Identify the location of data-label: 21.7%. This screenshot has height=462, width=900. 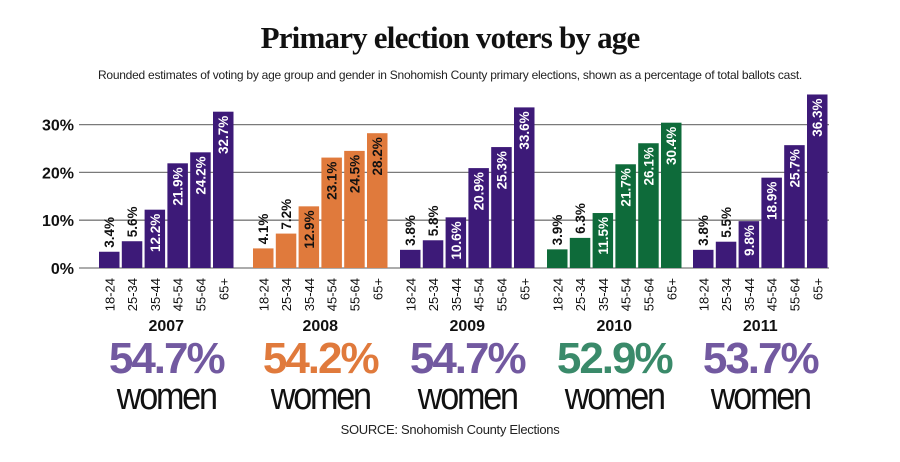
(626, 187).